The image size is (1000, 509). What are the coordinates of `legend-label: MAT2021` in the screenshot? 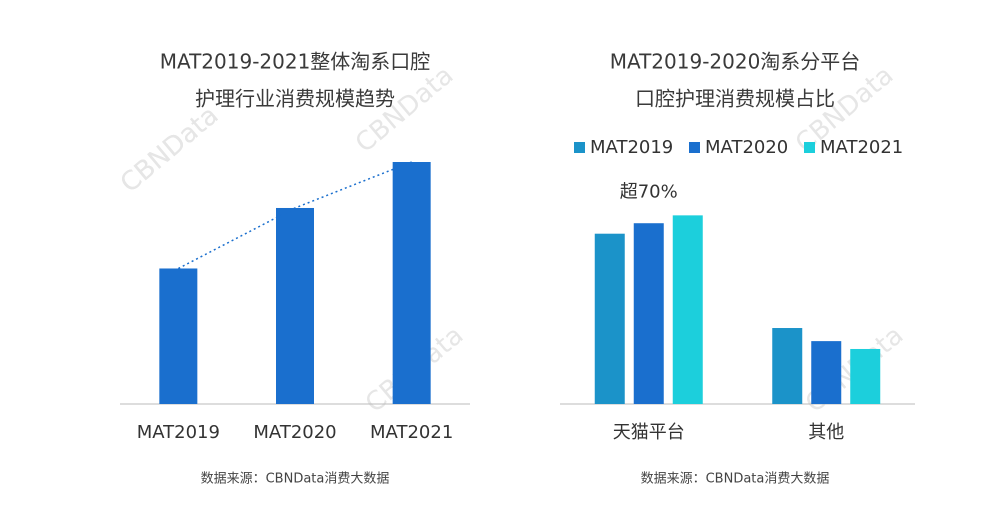 It's located at (861, 147).